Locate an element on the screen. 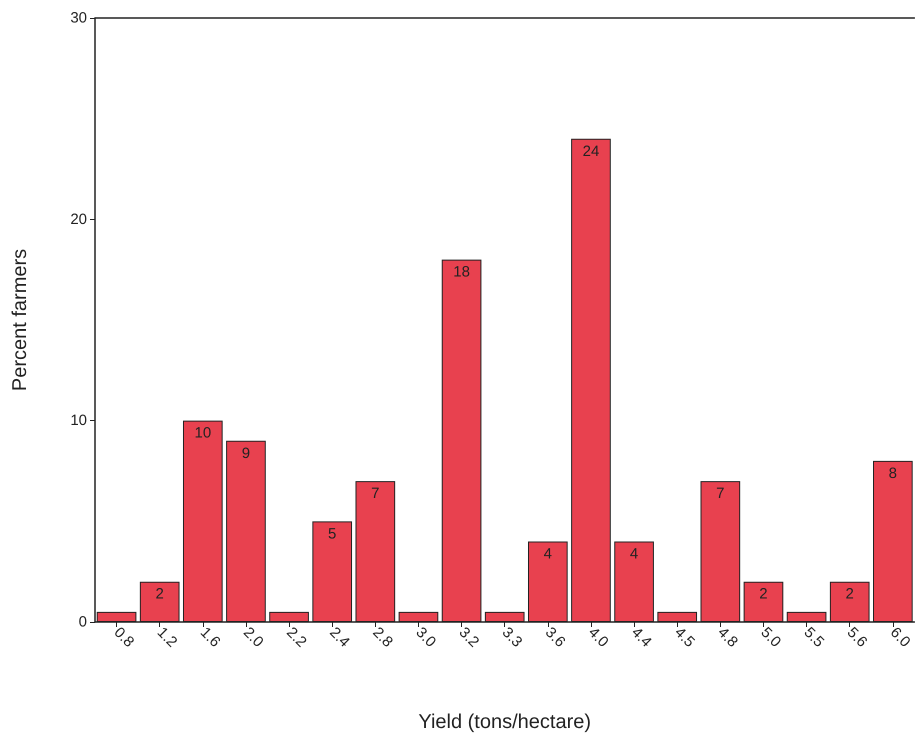  x-tick-label: 5.0 is located at coordinates (770, 637).